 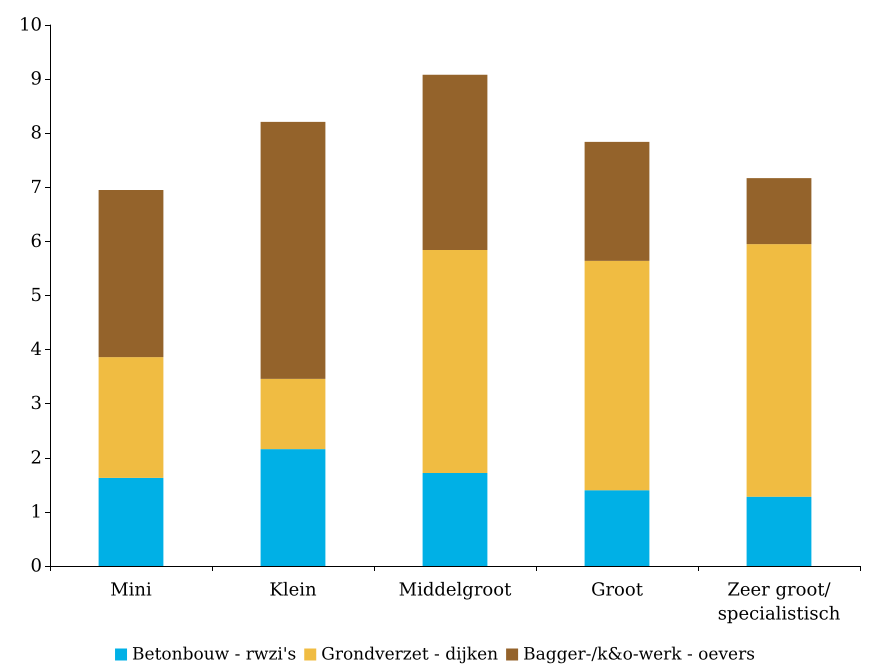 I want to click on x-tick-label: Groot, so click(x=617, y=590).